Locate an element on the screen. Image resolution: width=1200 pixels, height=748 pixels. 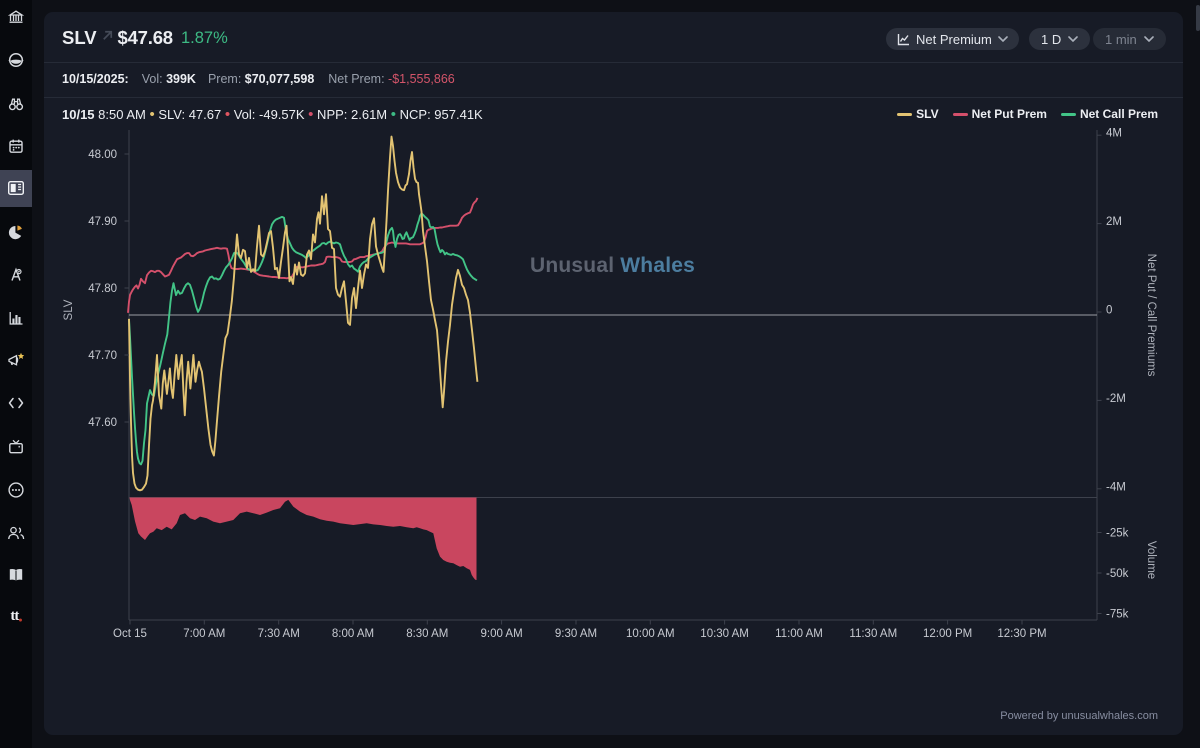
svg-text: 4M is located at coordinates (1114, 134).